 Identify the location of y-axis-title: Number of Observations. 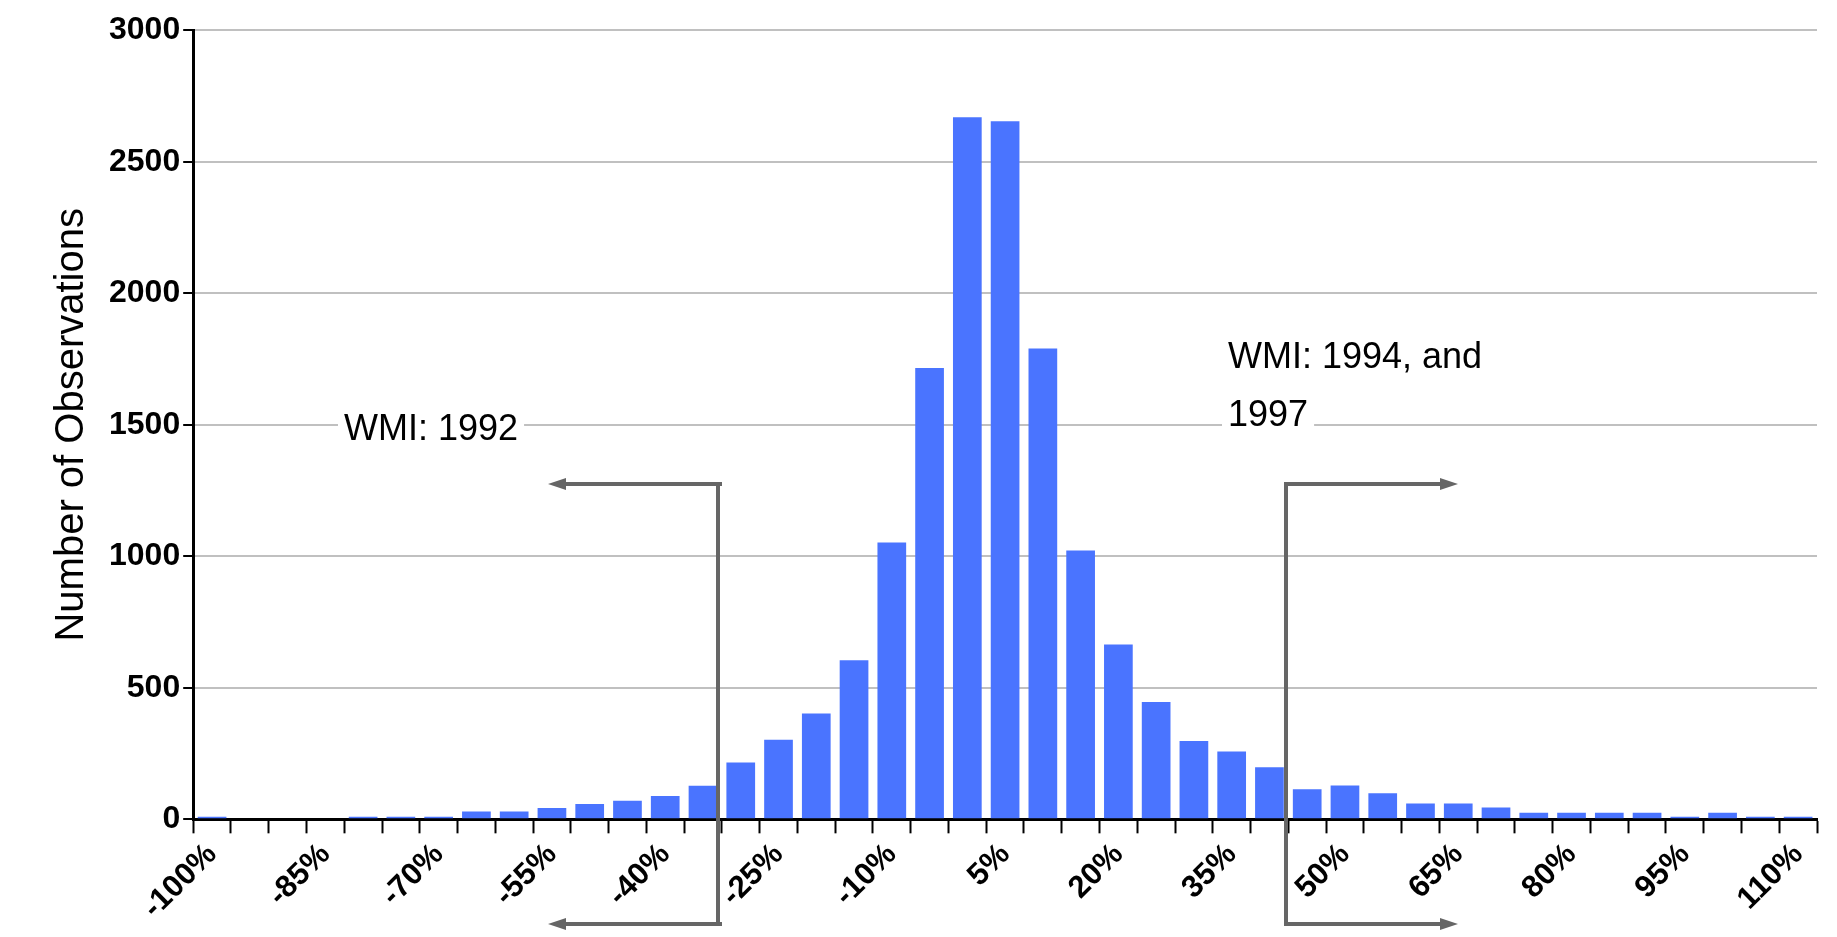
(69, 425).